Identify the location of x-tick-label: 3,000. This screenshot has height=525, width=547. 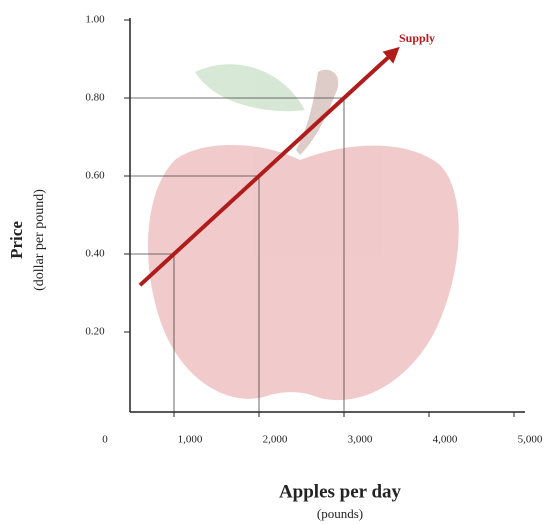
(360, 440).